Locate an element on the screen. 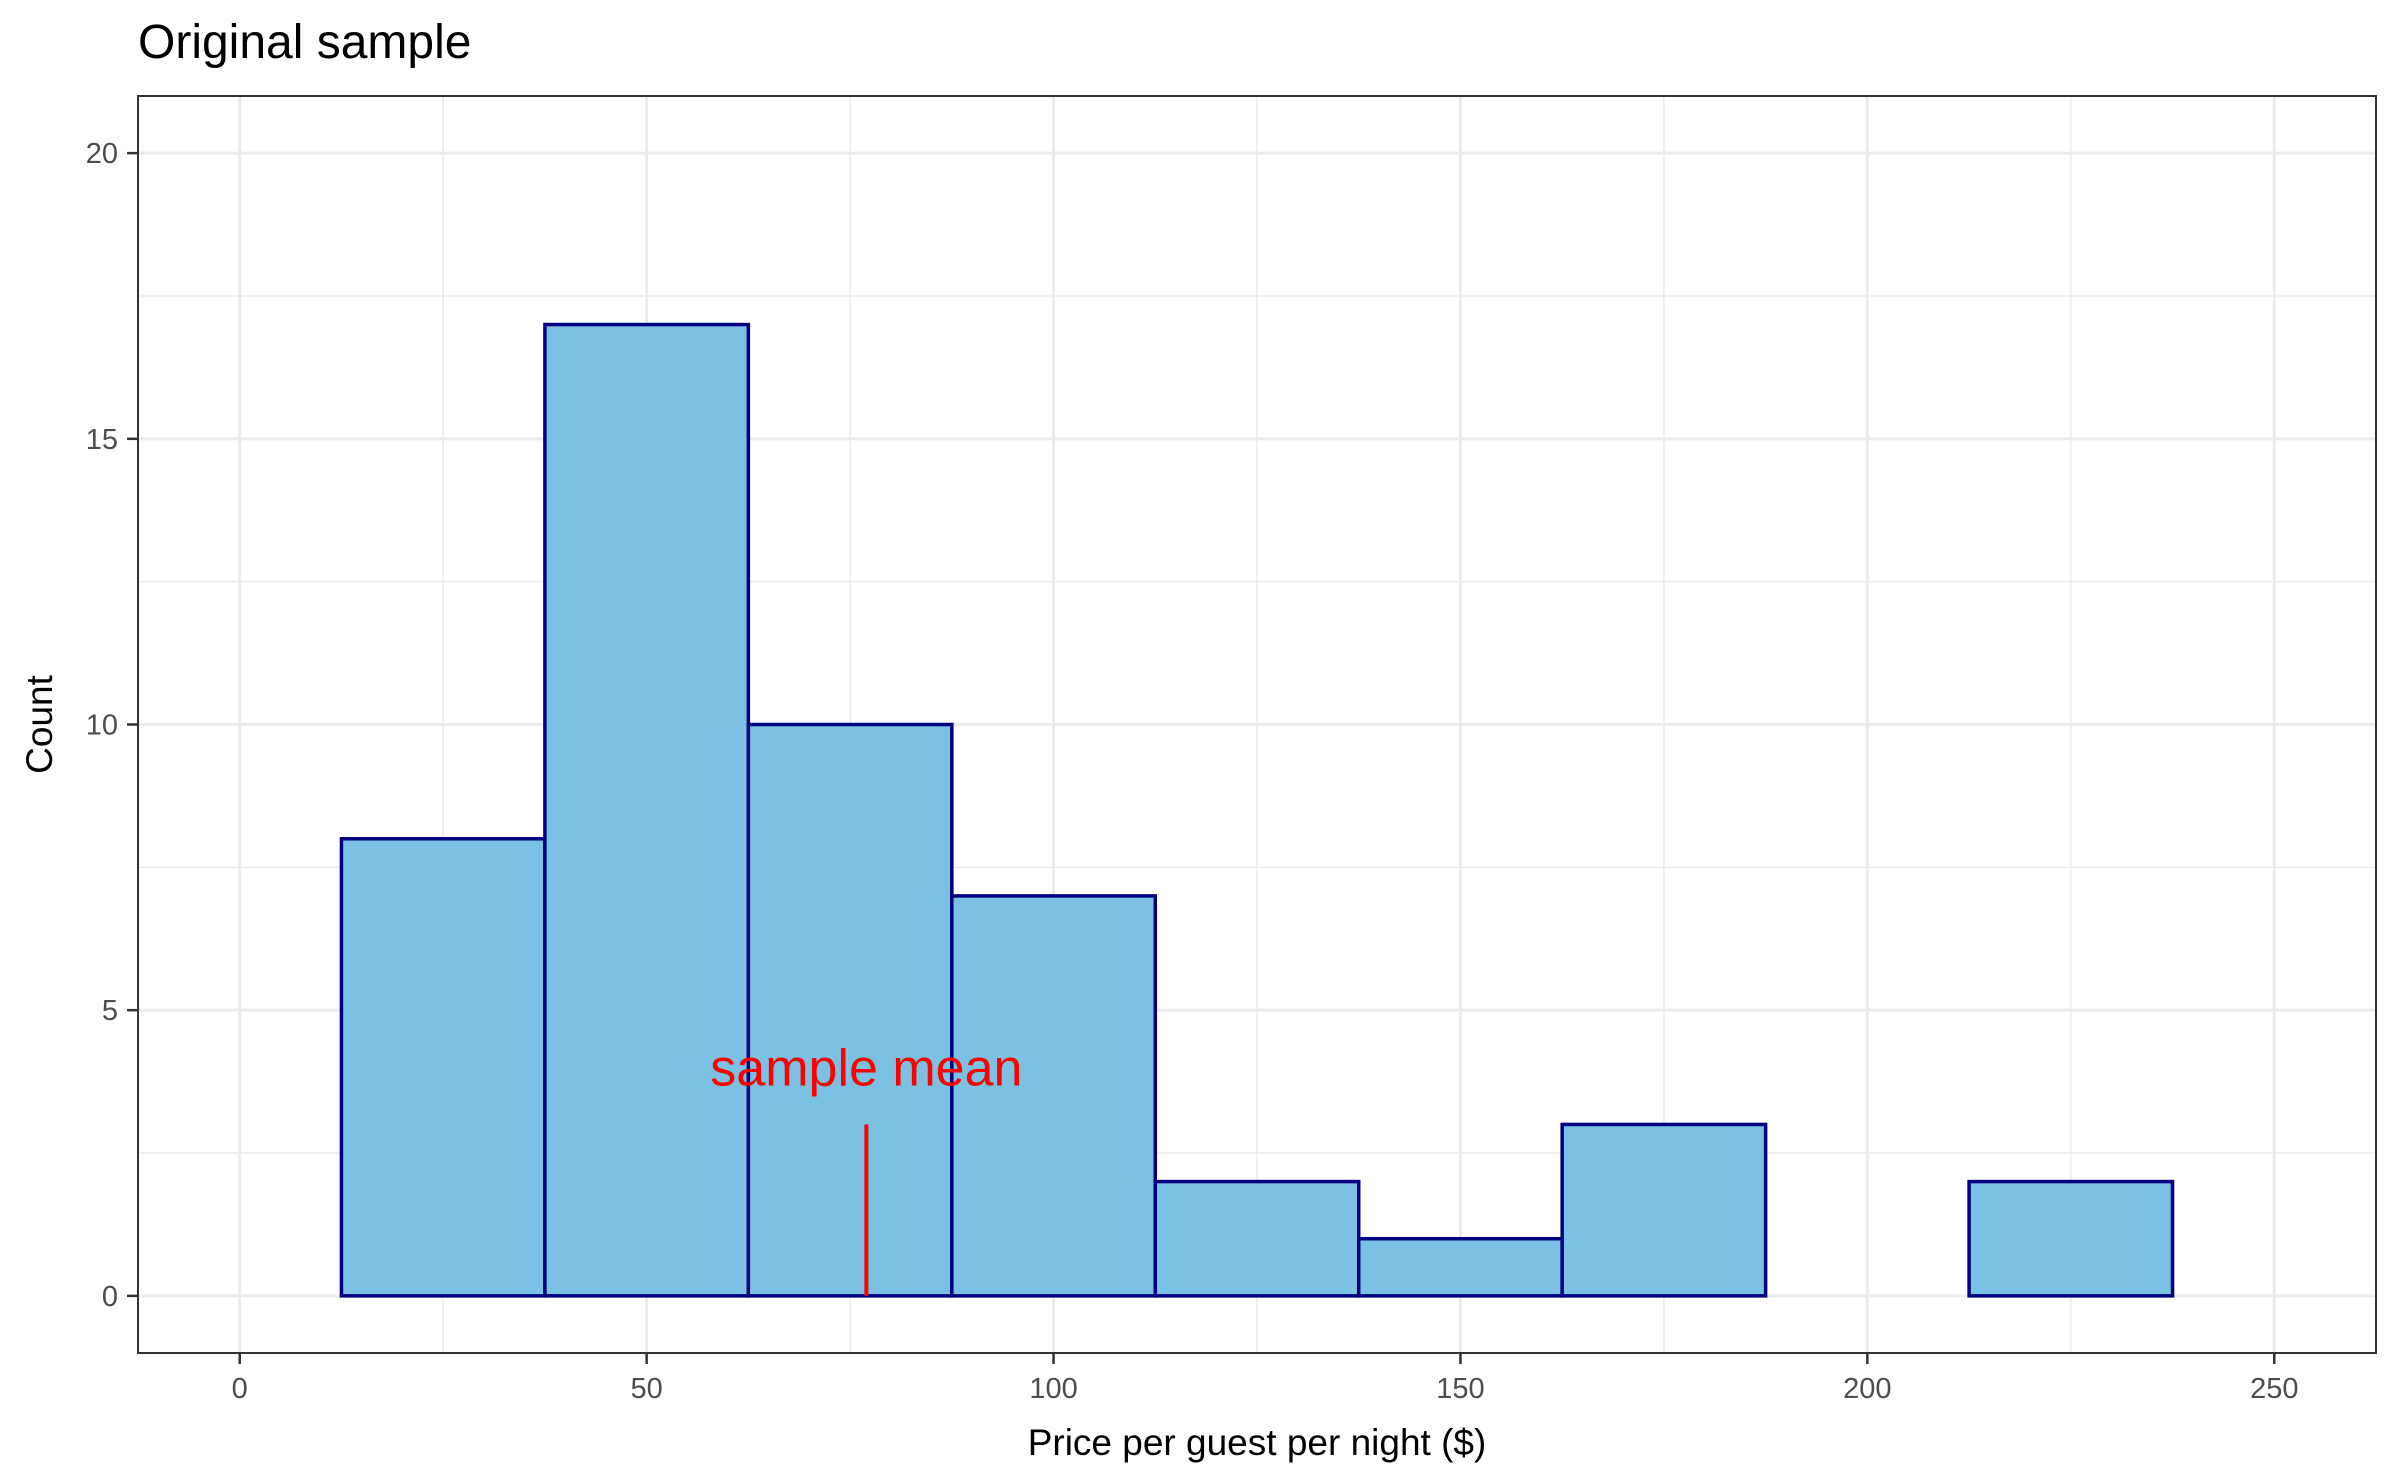 This screenshot has width=2400, height=1483. x-tick-label: 150 is located at coordinates (1460, 1389).